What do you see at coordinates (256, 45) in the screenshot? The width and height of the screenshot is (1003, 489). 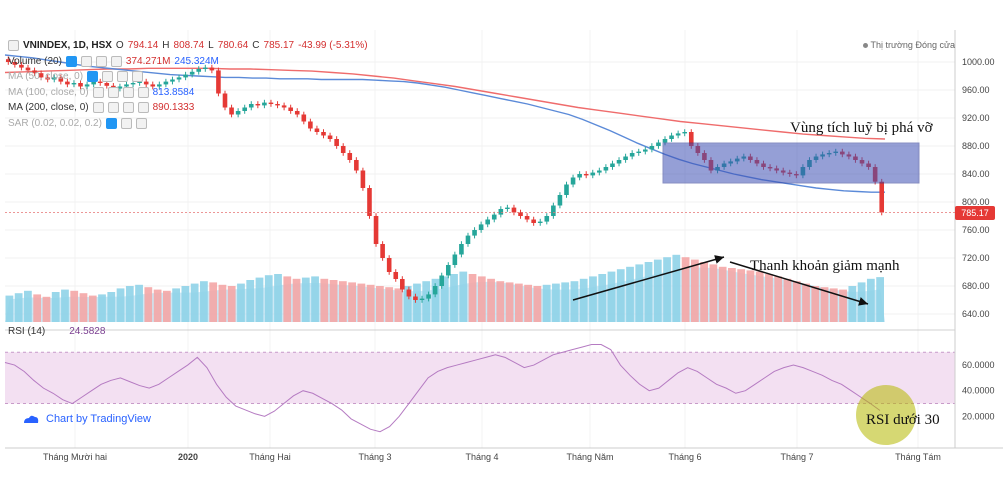 I see `close-label: C` at bounding box center [256, 45].